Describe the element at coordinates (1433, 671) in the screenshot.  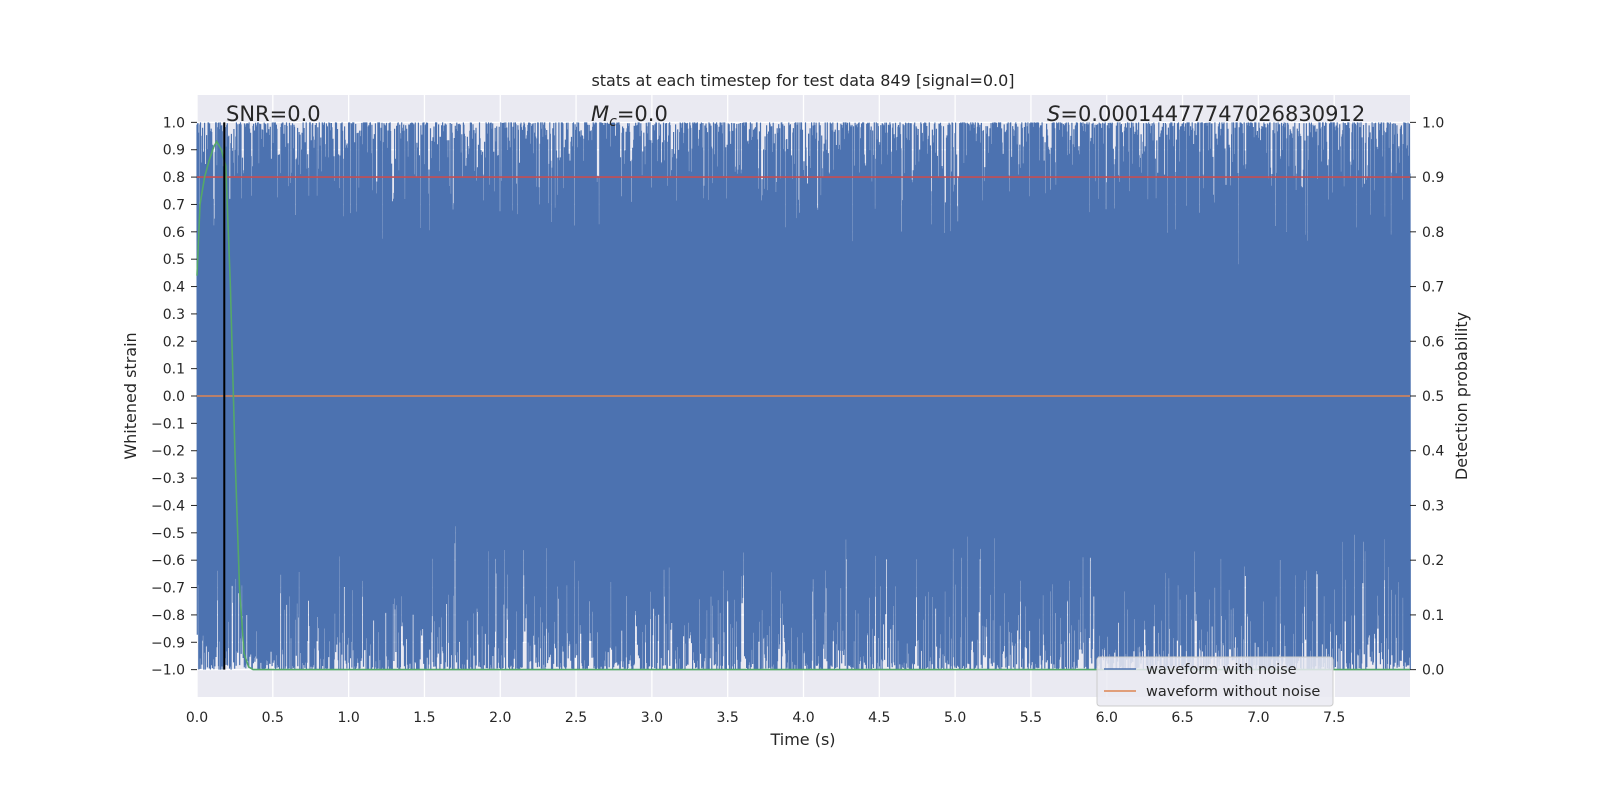
I see `y-right-tick-label: 0.0` at that location.